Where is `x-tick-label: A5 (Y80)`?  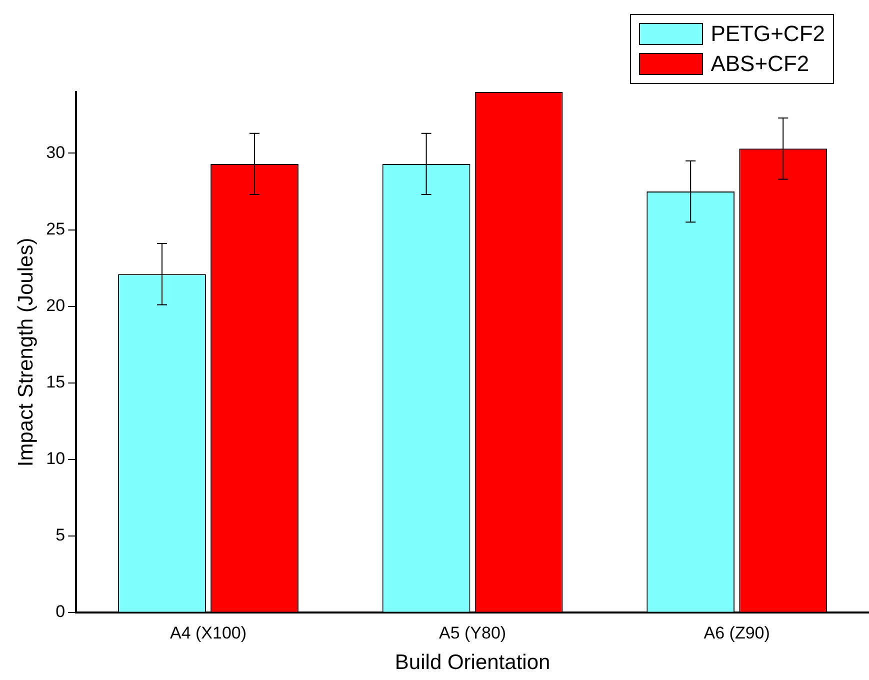
x-tick-label: A5 (Y80) is located at coordinates (472, 632).